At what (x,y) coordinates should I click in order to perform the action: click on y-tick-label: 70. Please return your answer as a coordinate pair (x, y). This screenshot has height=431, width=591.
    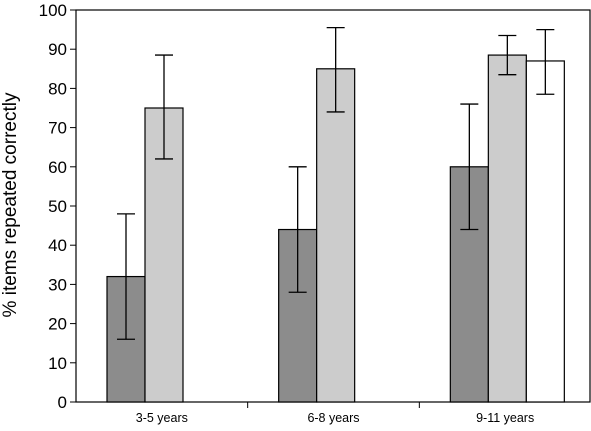
    Looking at the image, I should click on (57, 128).